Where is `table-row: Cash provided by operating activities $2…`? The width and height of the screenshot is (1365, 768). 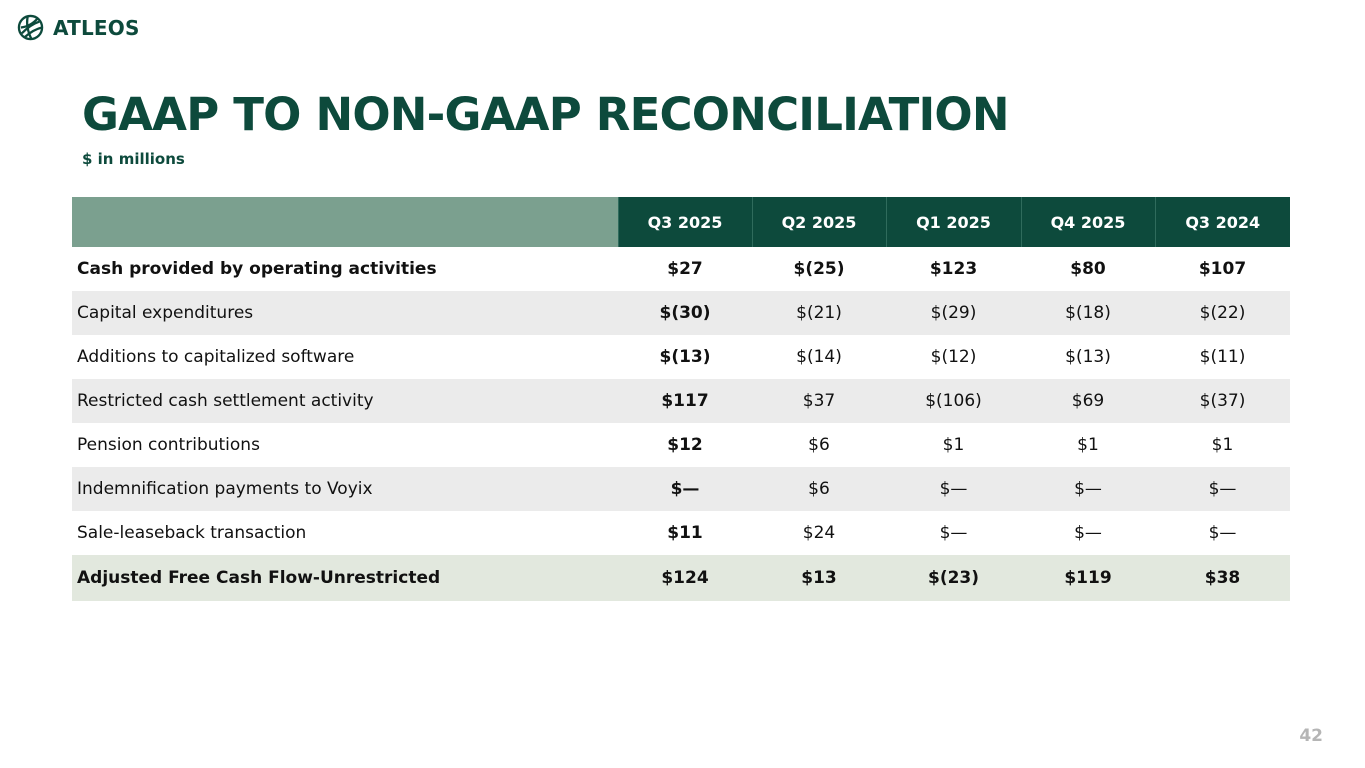
table-row: Cash provided by operating activities $2… is located at coordinates (681, 269).